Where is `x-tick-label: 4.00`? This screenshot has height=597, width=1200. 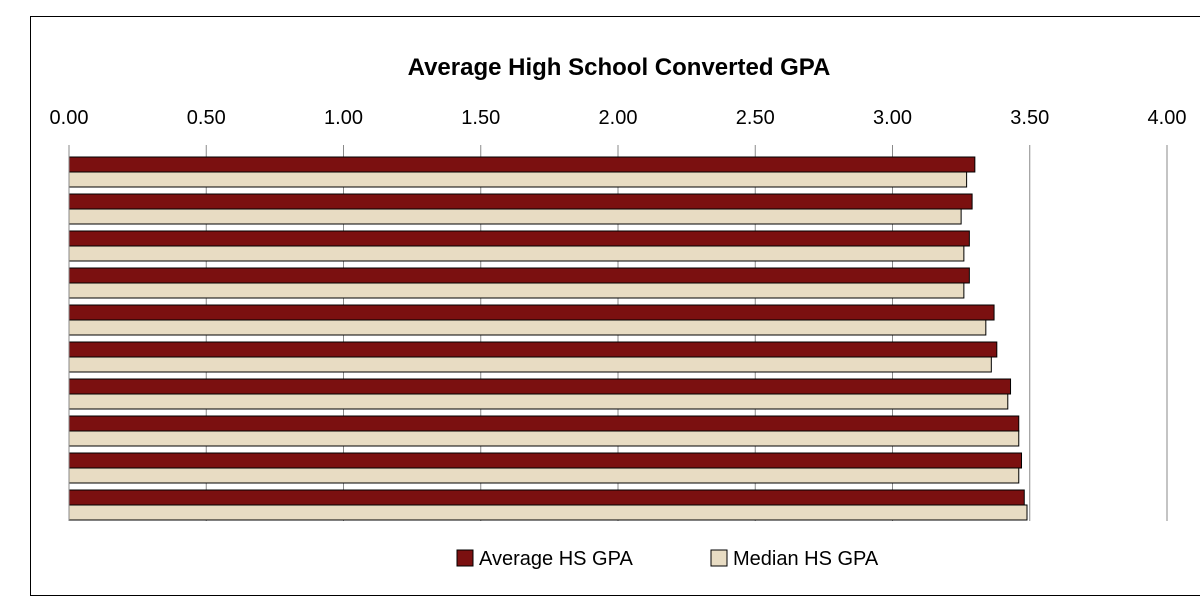 x-tick-label: 4.00 is located at coordinates (1167, 118).